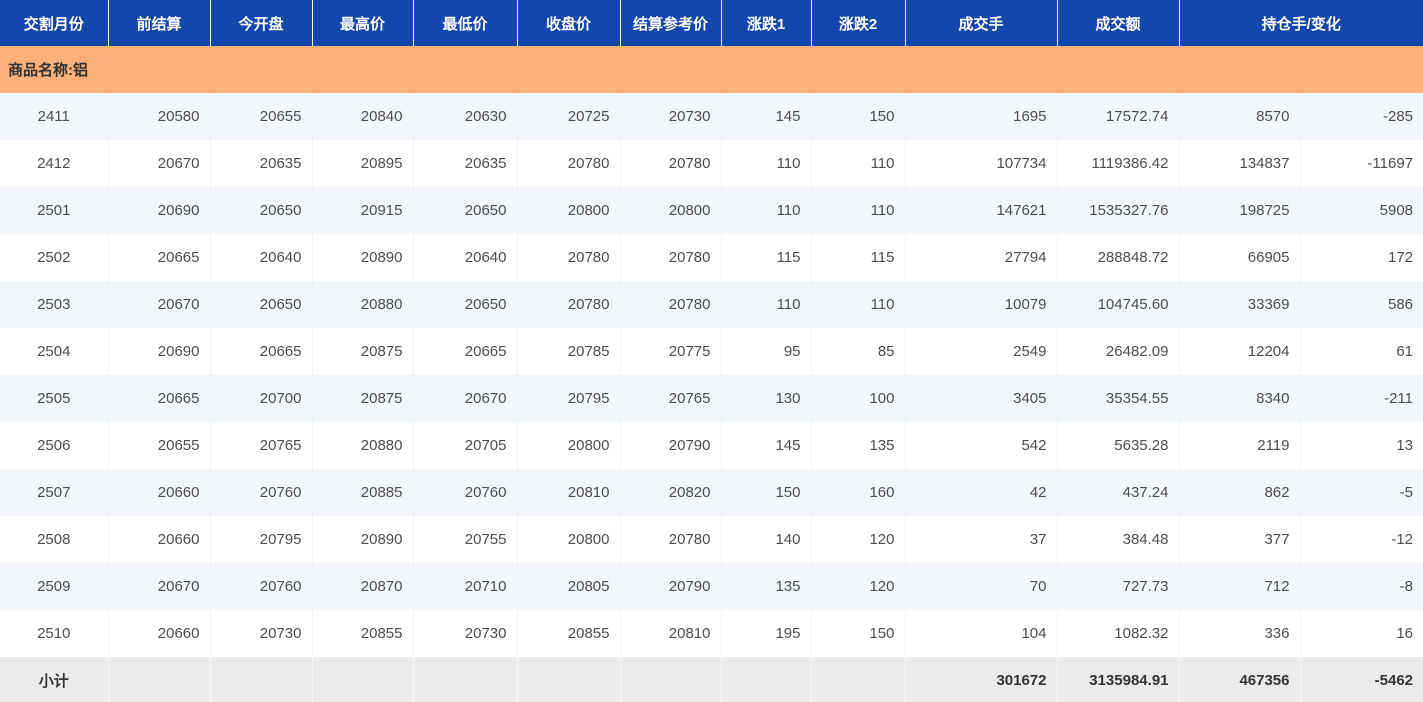  Describe the element at coordinates (981, 492) in the screenshot. I see `cell-volume: 42` at that location.